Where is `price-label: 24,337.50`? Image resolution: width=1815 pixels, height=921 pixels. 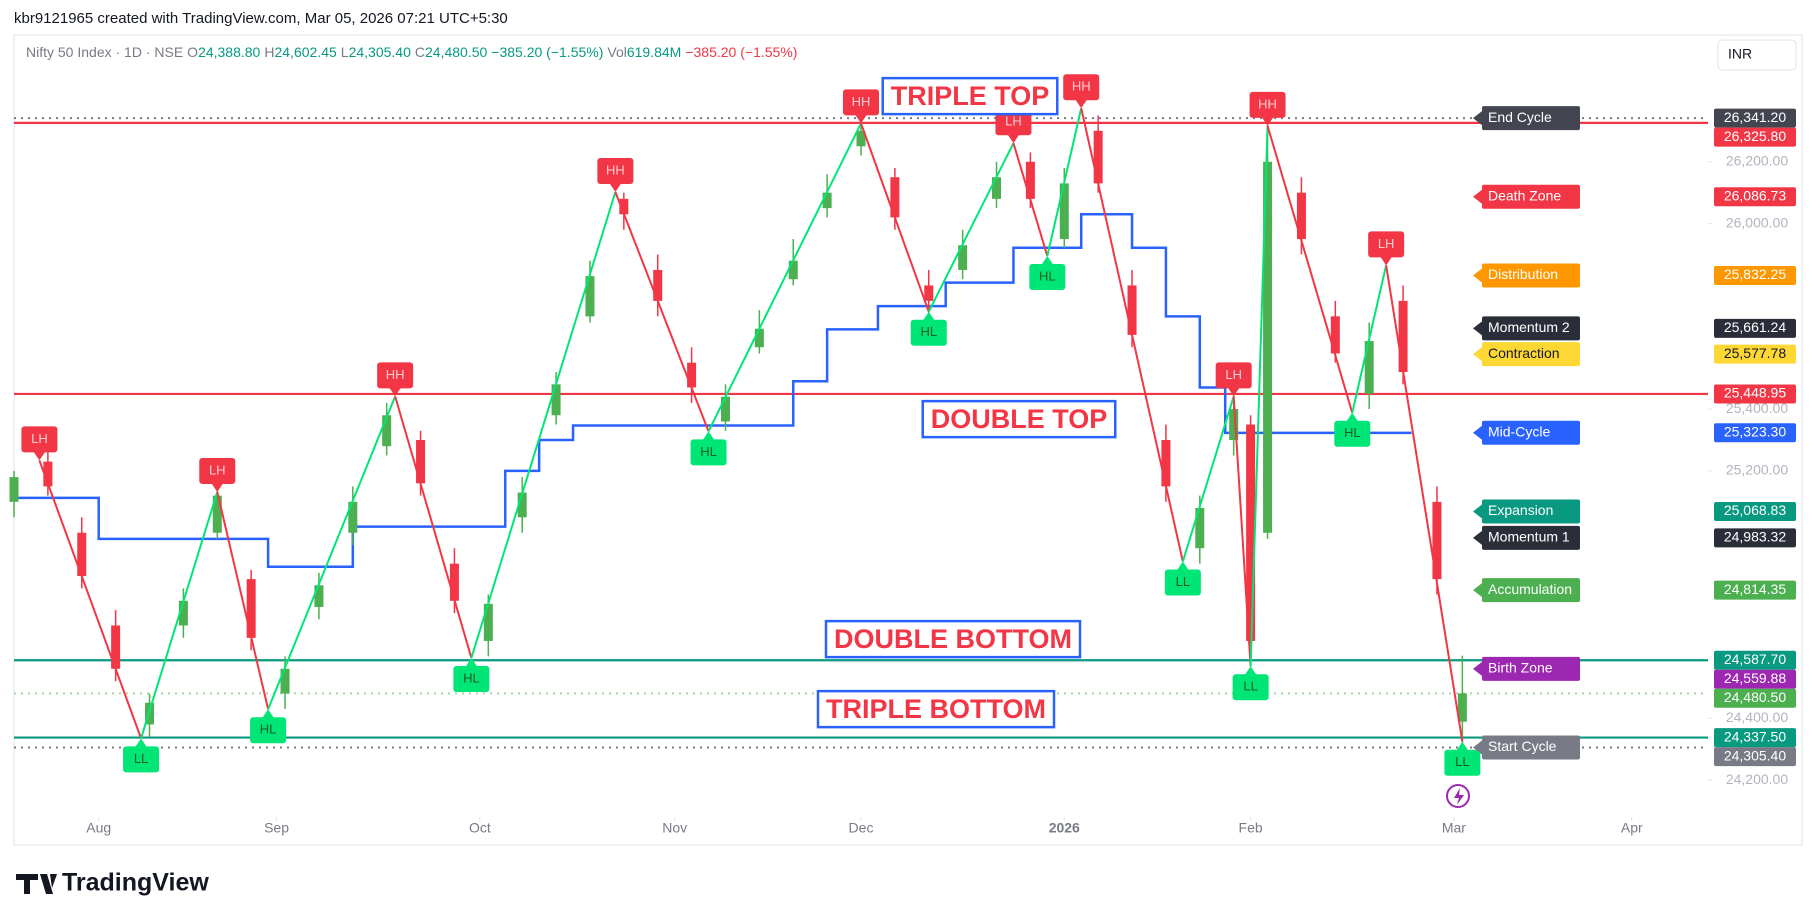 price-label: 24,337.50 is located at coordinates (1755, 736).